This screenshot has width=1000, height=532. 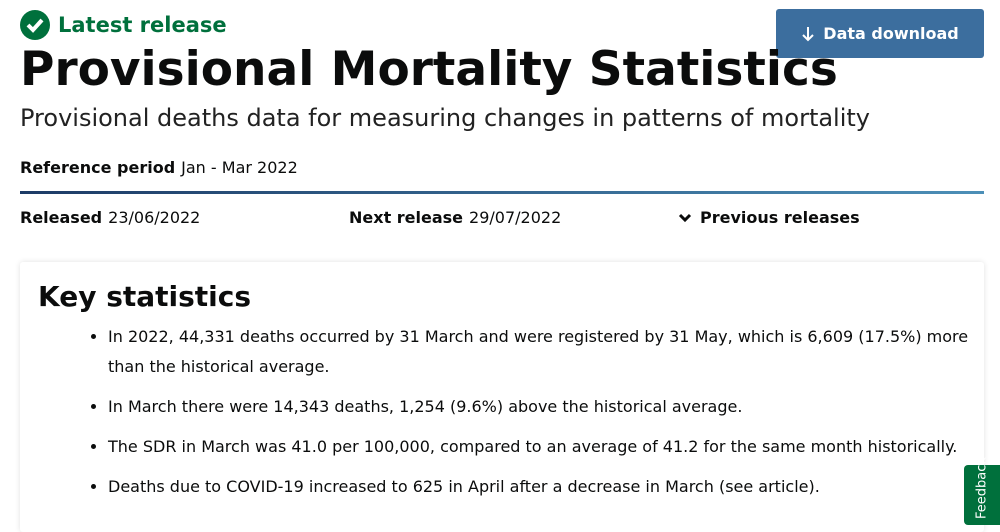 I want to click on feedback-tab: Feedback, so click(x=982, y=491).